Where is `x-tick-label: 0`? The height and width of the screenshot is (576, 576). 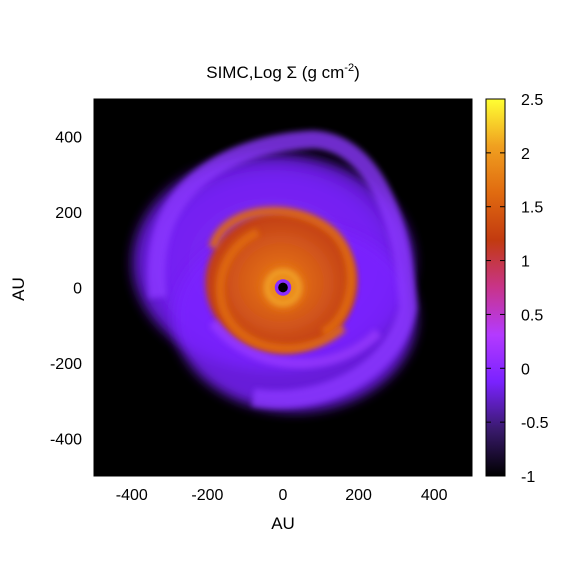
x-tick-label: 0 is located at coordinates (283, 495).